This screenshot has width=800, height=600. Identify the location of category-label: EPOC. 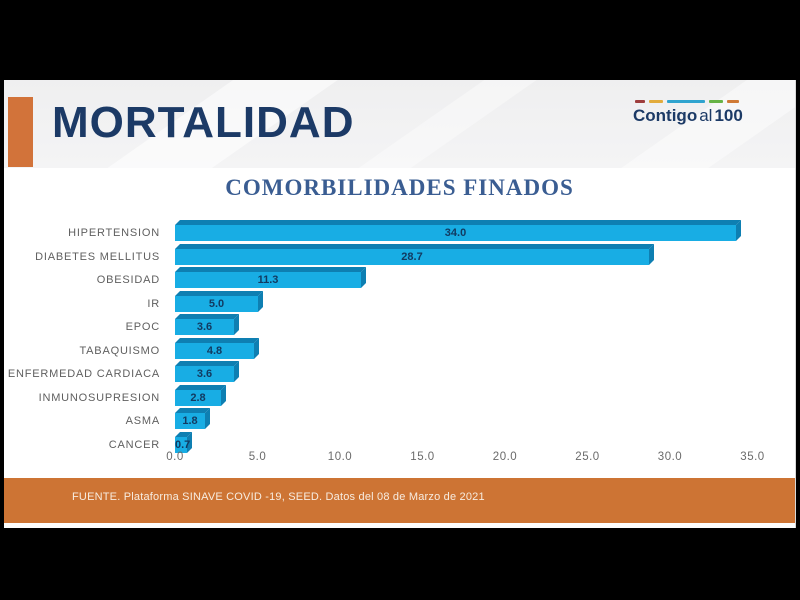
(142, 327).